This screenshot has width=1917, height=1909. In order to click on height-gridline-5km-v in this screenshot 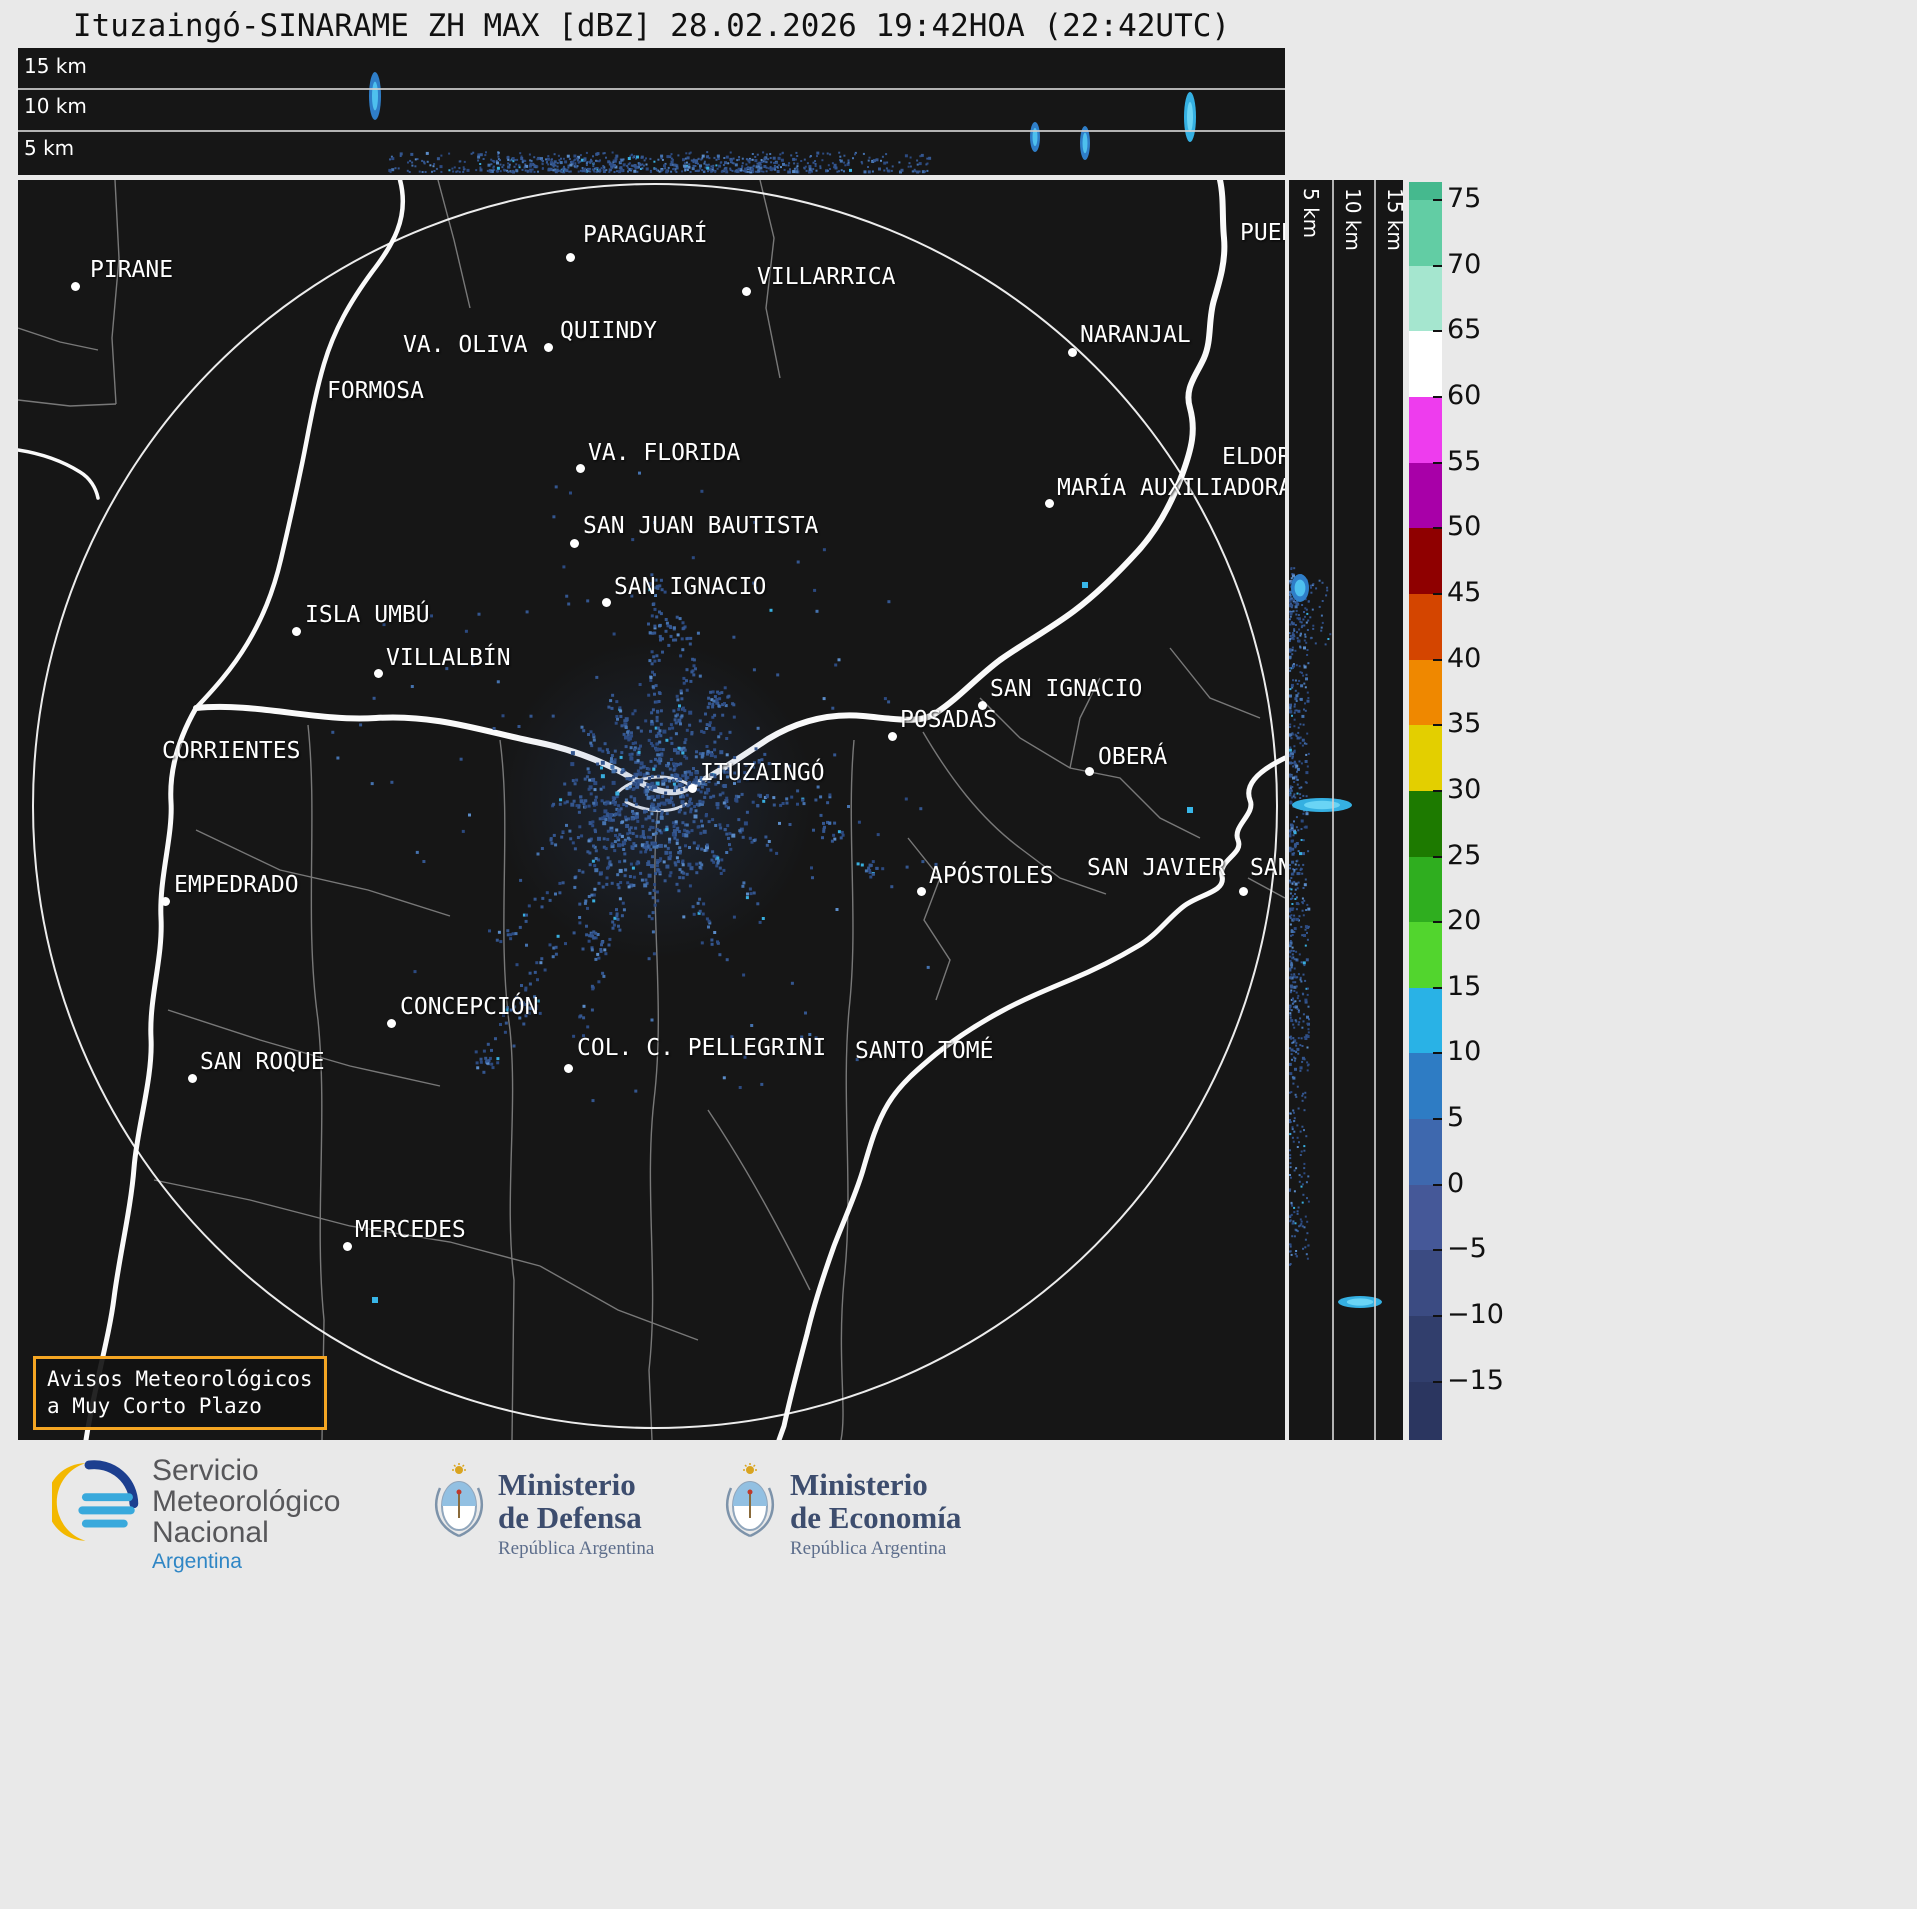, I will do `click(1333, 810)`.